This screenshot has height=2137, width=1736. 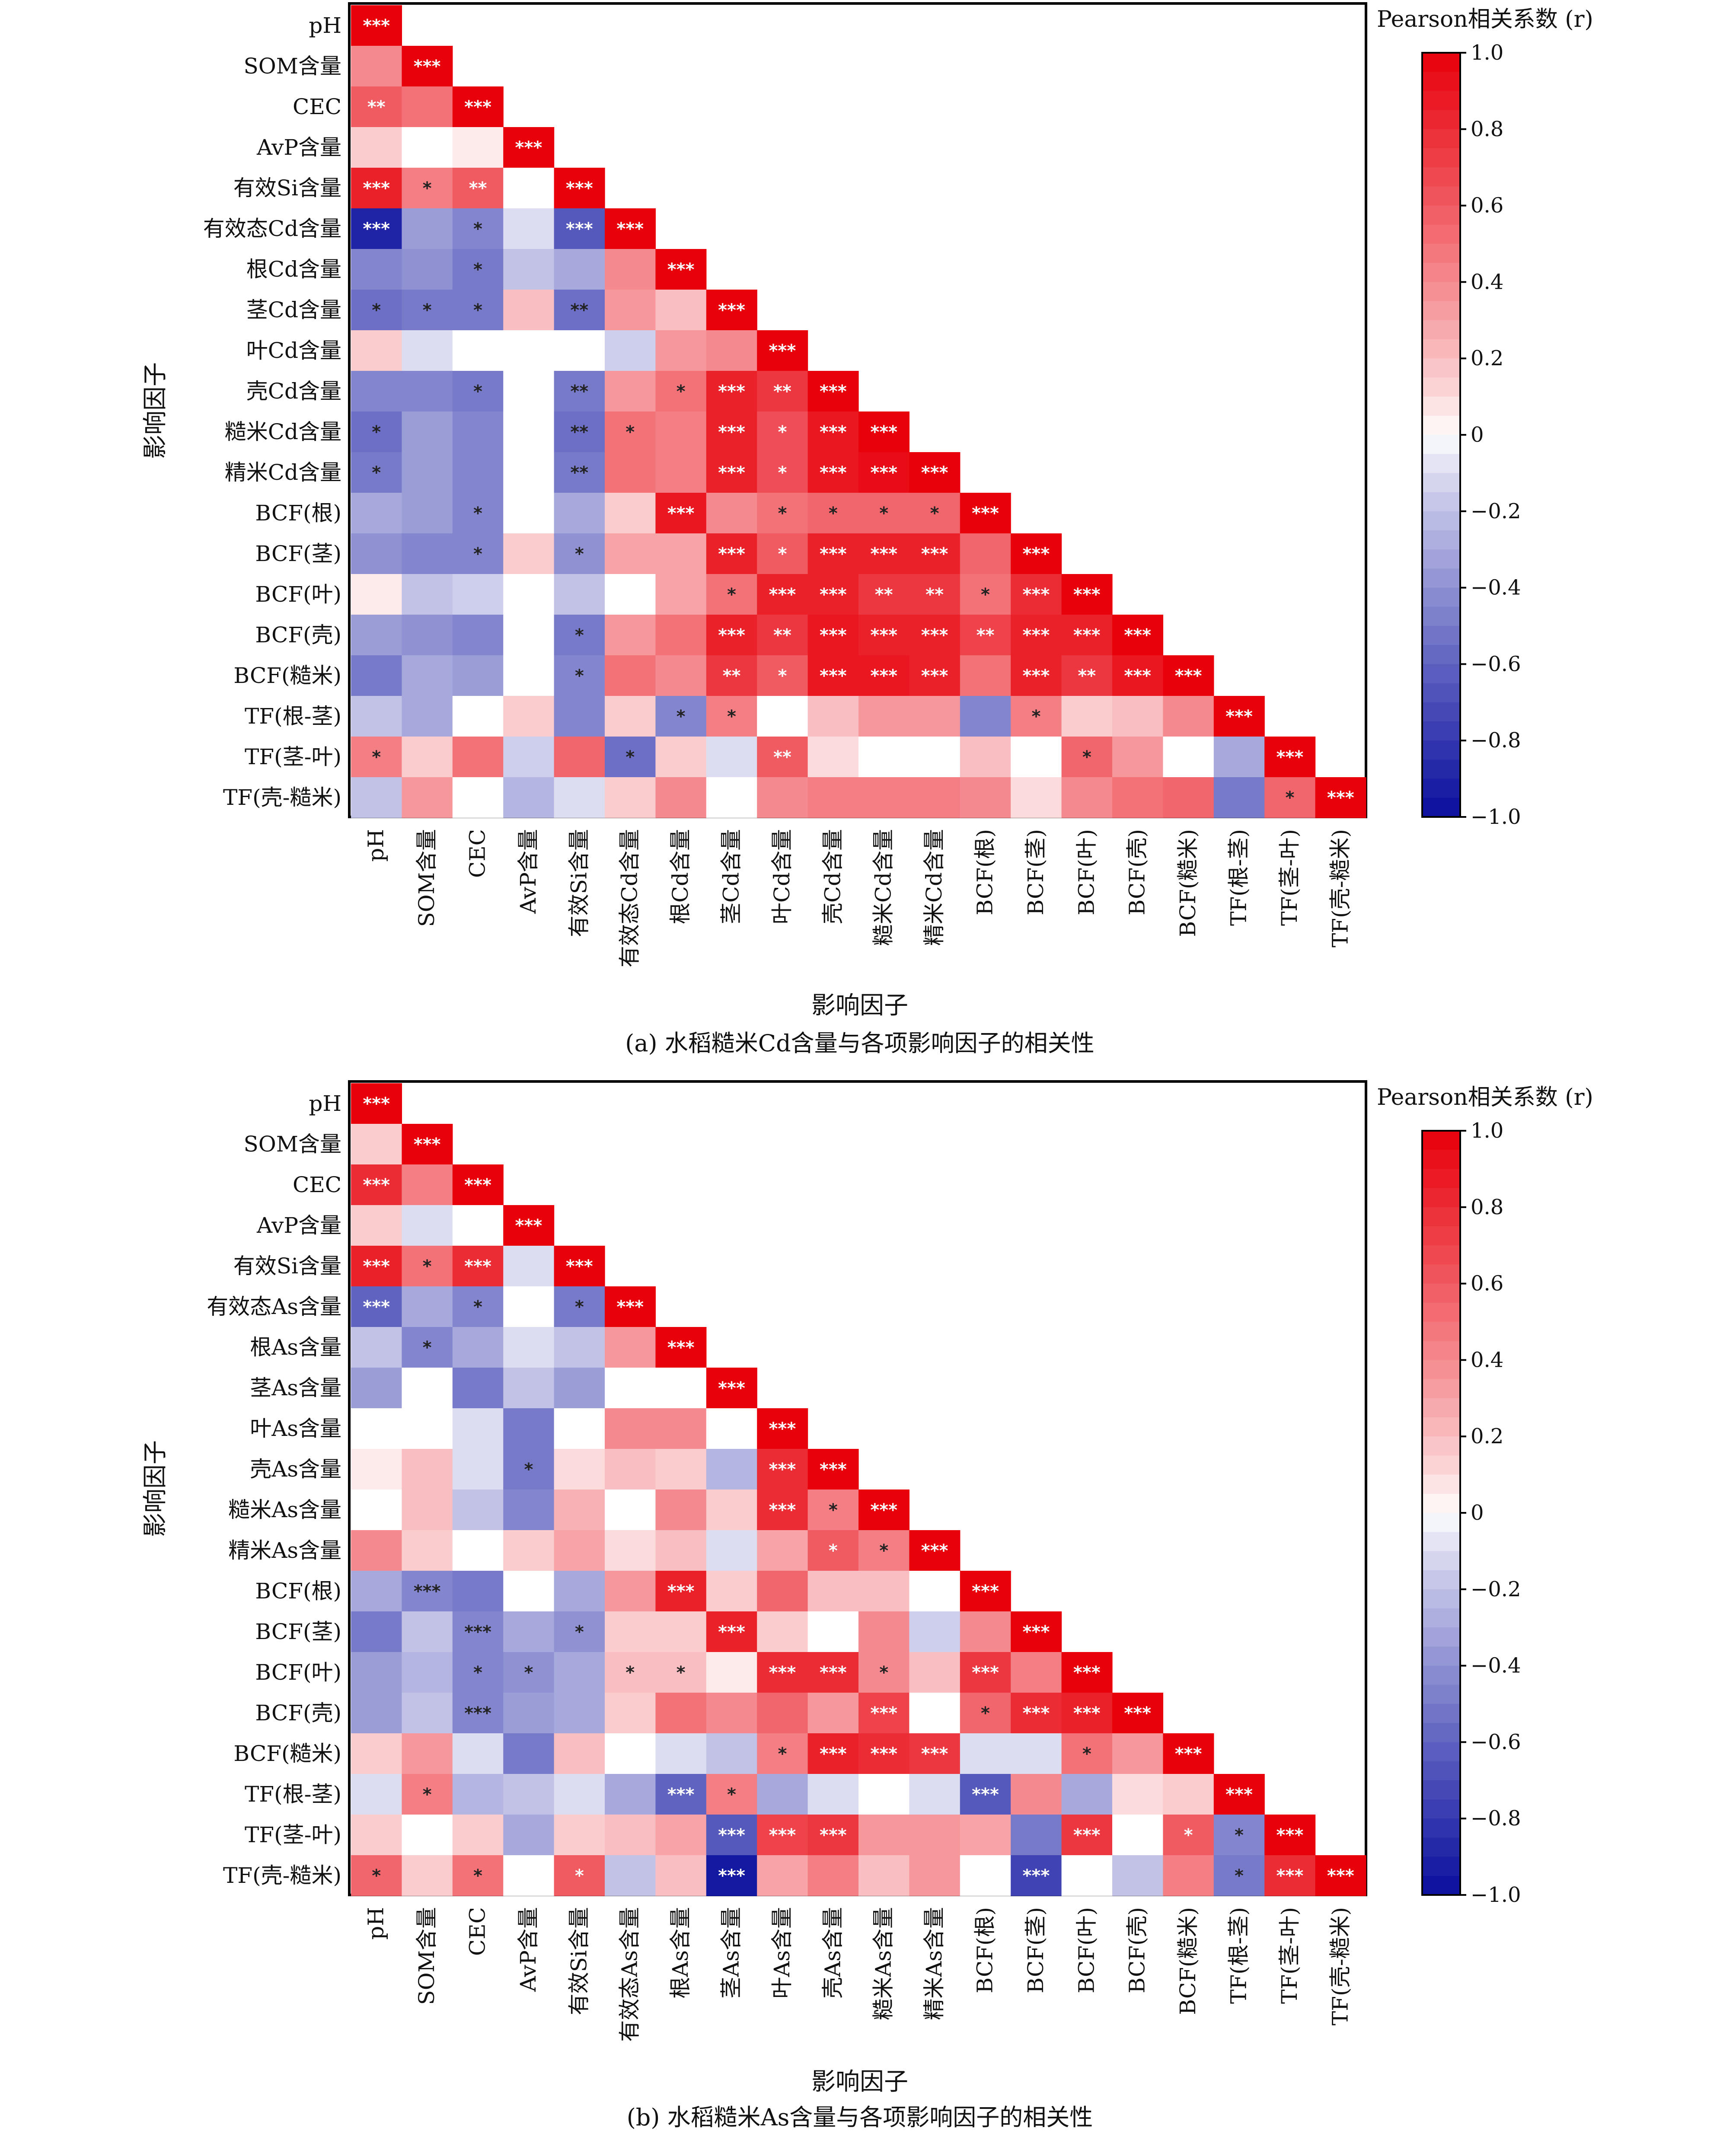 What do you see at coordinates (1496, 1666) in the screenshot?
I see `colorbar-tick-label: −0.4` at bounding box center [1496, 1666].